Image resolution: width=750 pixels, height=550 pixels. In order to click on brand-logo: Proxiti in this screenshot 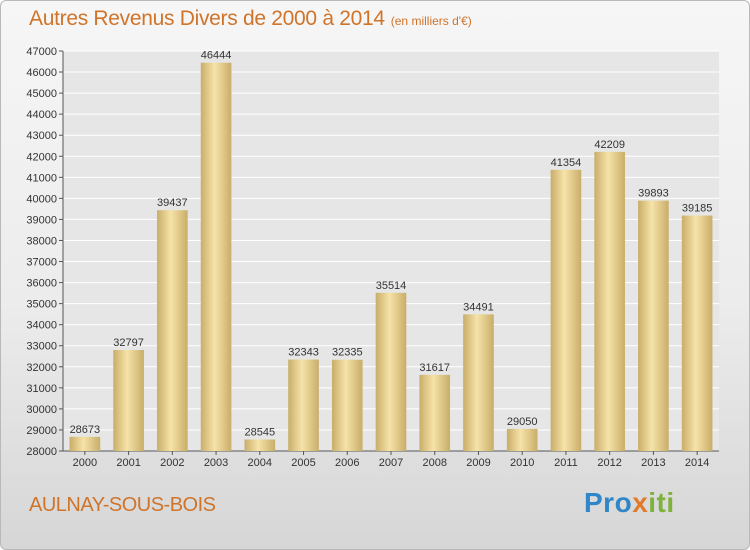, I will do `click(629, 503)`.